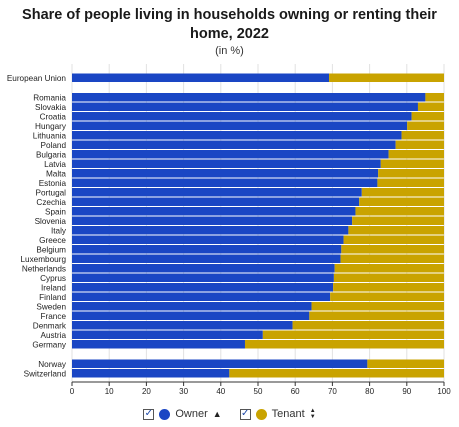 This screenshot has width=459, height=427. Describe the element at coordinates (393, 240) in the screenshot. I see `bar-tenant-greece` at that location.